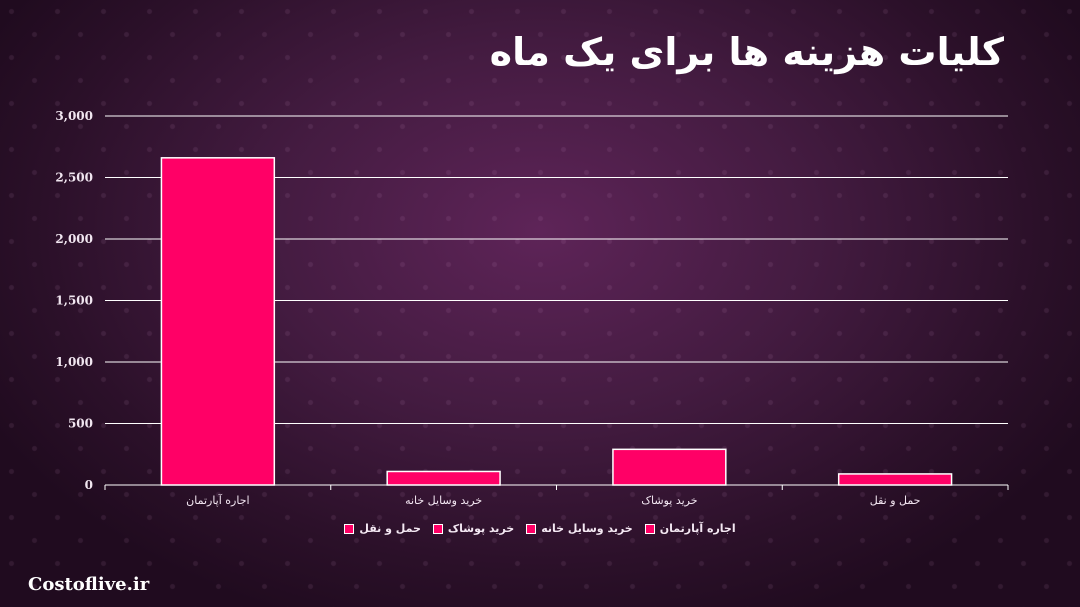 The height and width of the screenshot is (607, 1080). What do you see at coordinates (697, 528) in the screenshot?
I see `legend-label: اجاره آپارتمان` at bounding box center [697, 528].